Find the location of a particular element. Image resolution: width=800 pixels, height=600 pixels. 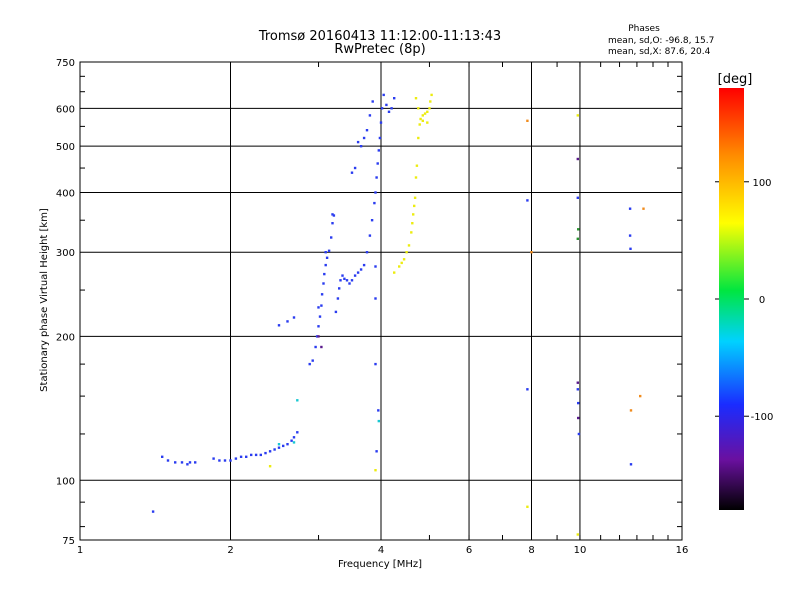

chart-title: Tromsø 20160413 11:12:00-11:13:43 is located at coordinates (379, 36).